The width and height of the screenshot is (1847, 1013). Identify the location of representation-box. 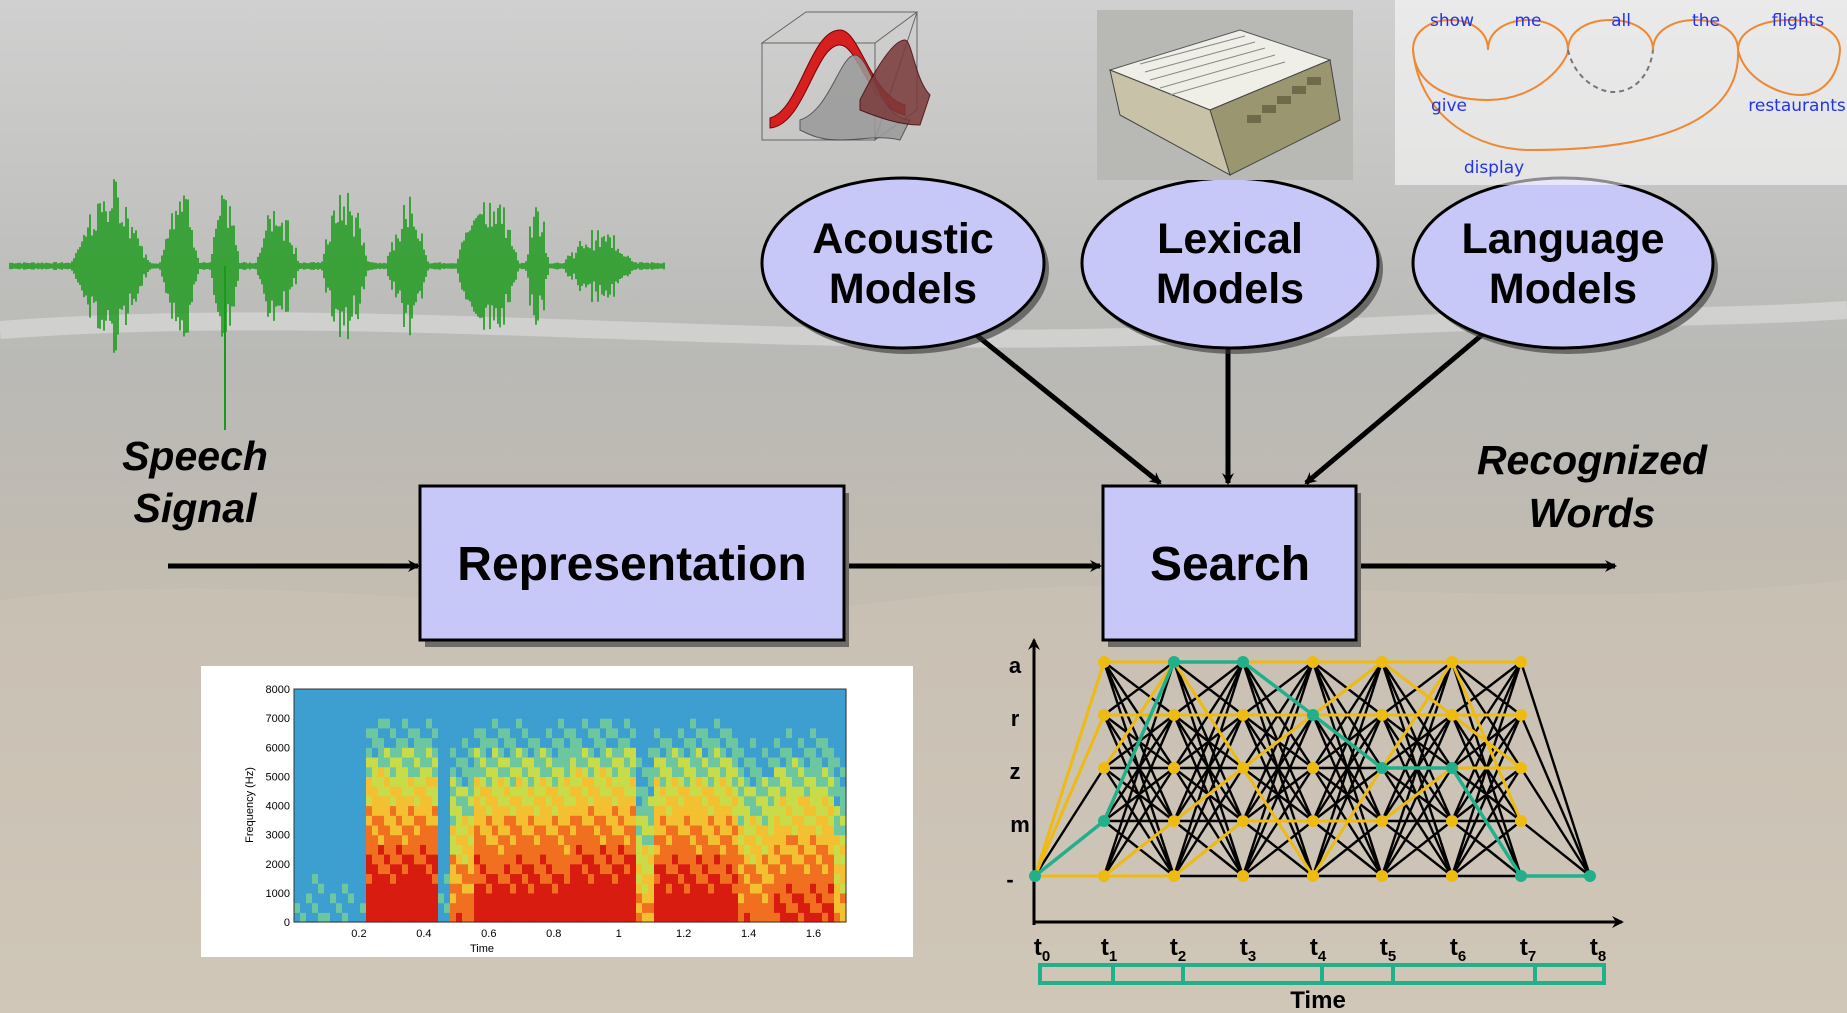
(632, 563).